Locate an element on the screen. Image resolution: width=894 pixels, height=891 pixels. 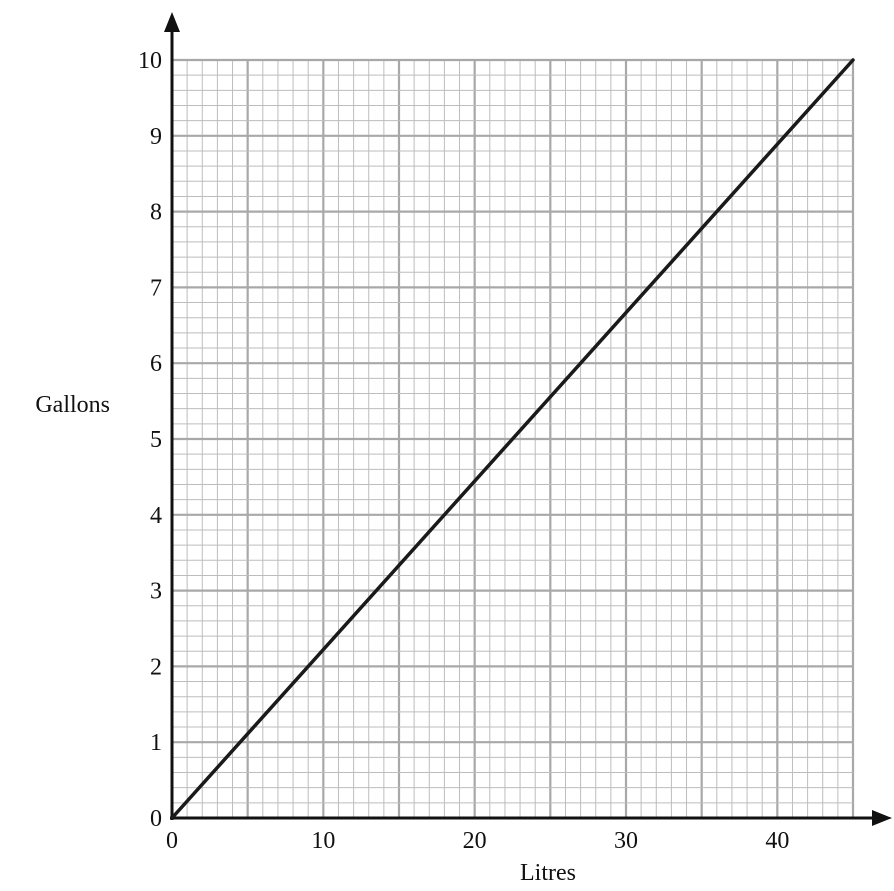
y-tick-label: 5 is located at coordinates (156, 440).